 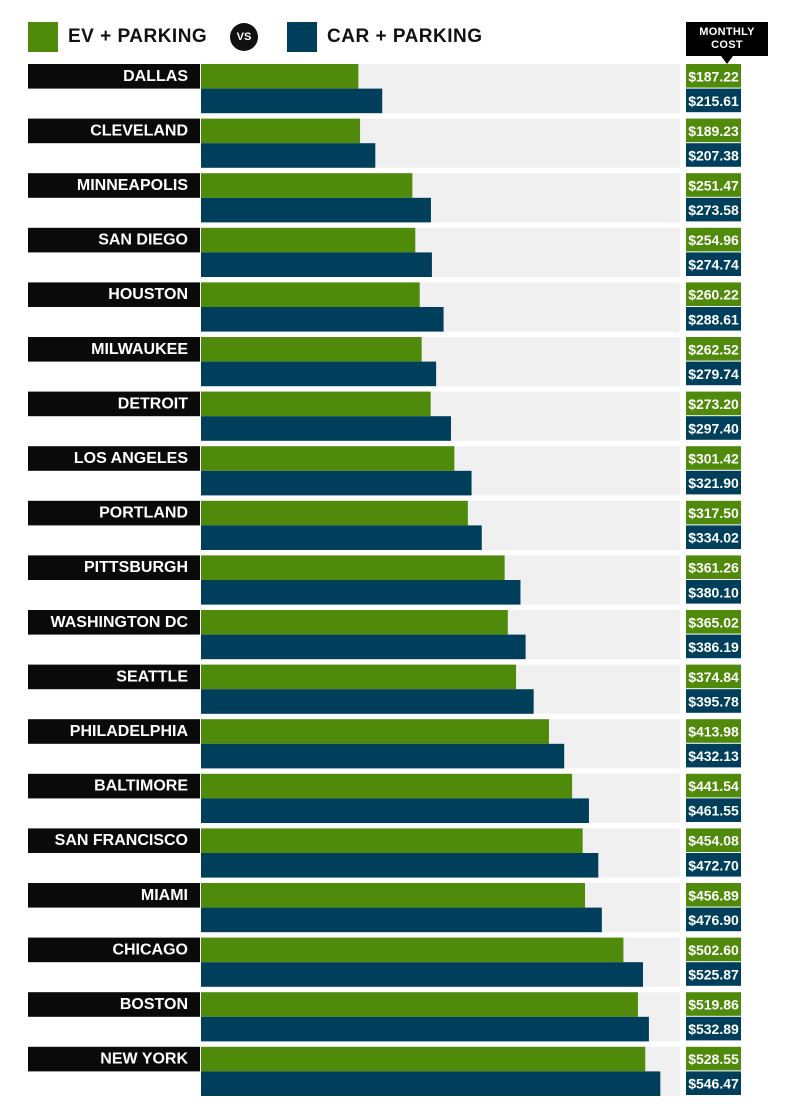 I want to click on cost-header-line2: COST, so click(x=727, y=45).